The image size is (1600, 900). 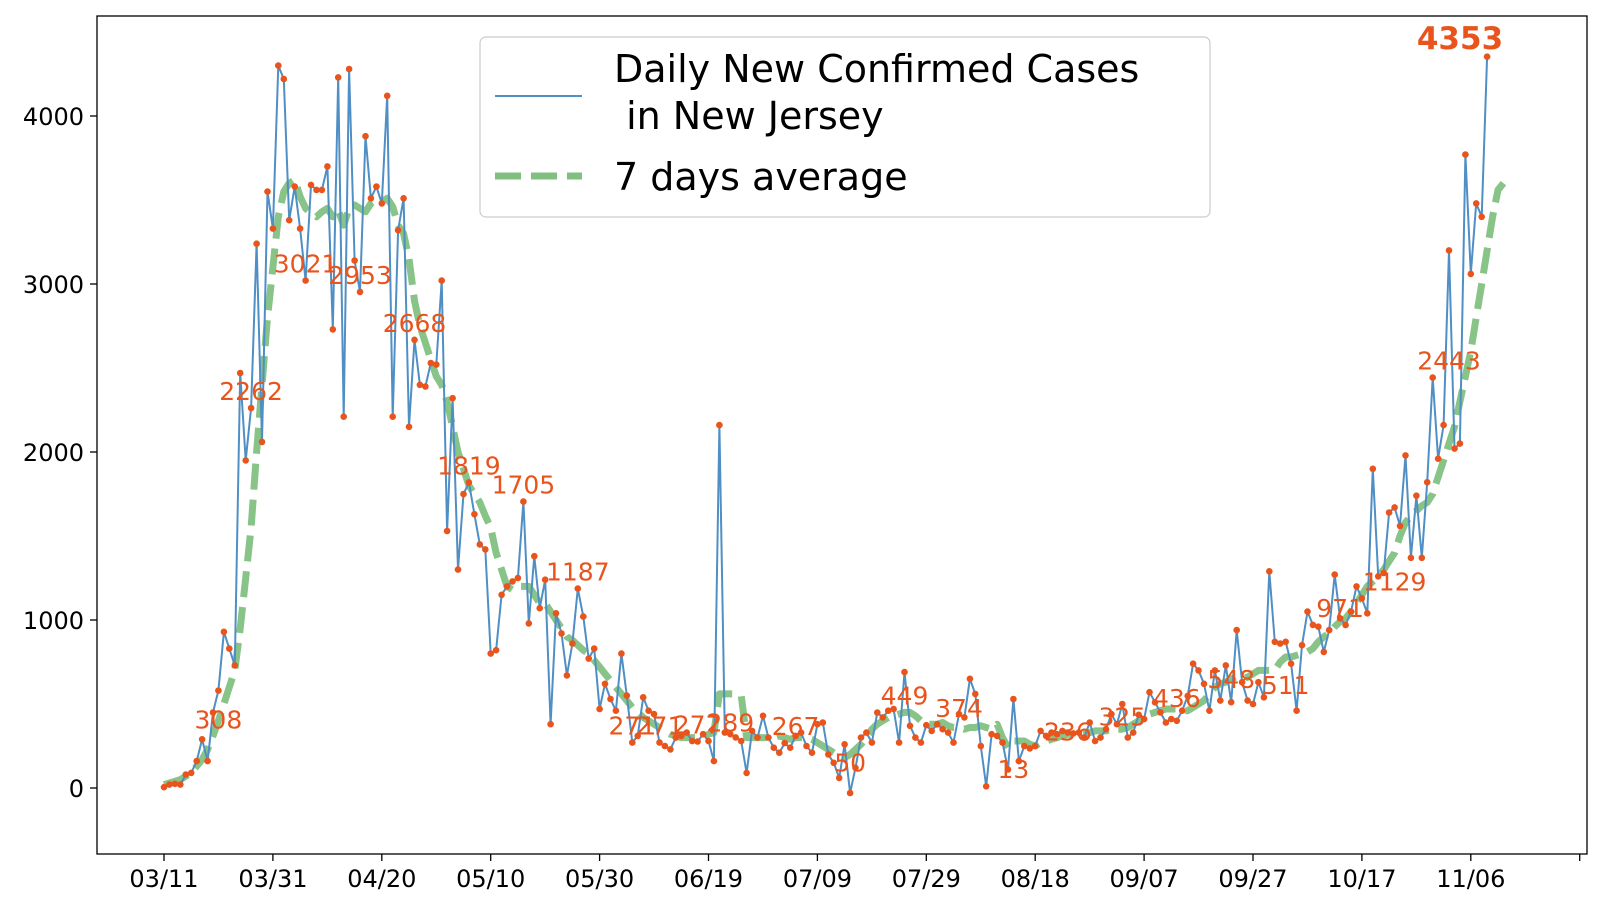 I want to click on legend-daily-label-line2: in New Jersey, so click(x=749, y=116).